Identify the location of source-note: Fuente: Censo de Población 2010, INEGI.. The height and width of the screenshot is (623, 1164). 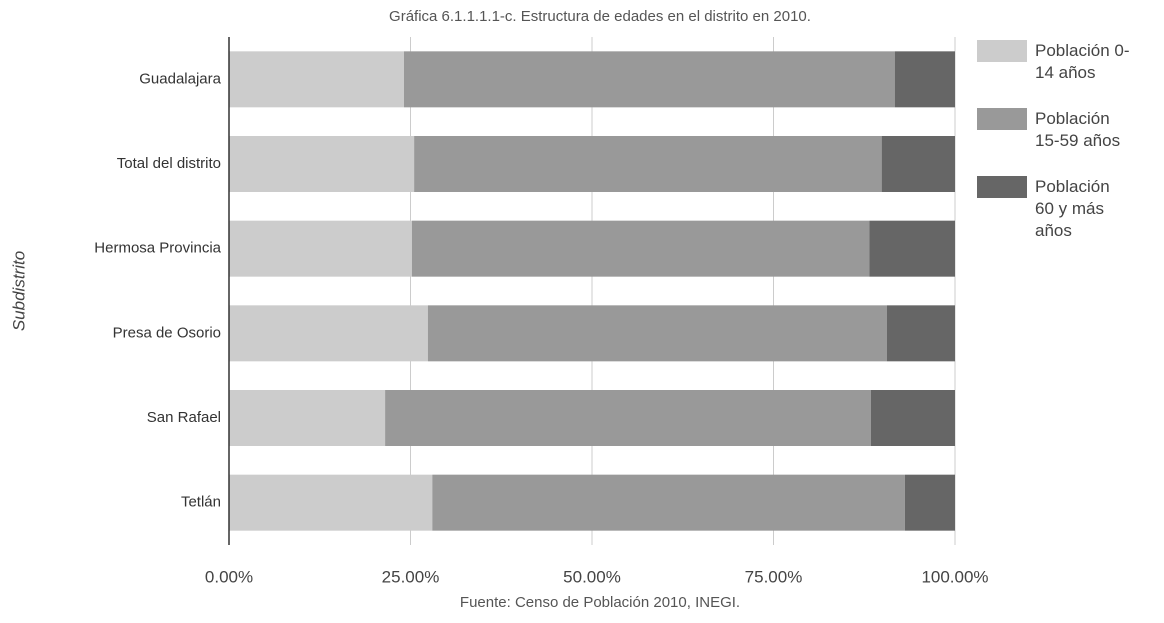
(600, 602).